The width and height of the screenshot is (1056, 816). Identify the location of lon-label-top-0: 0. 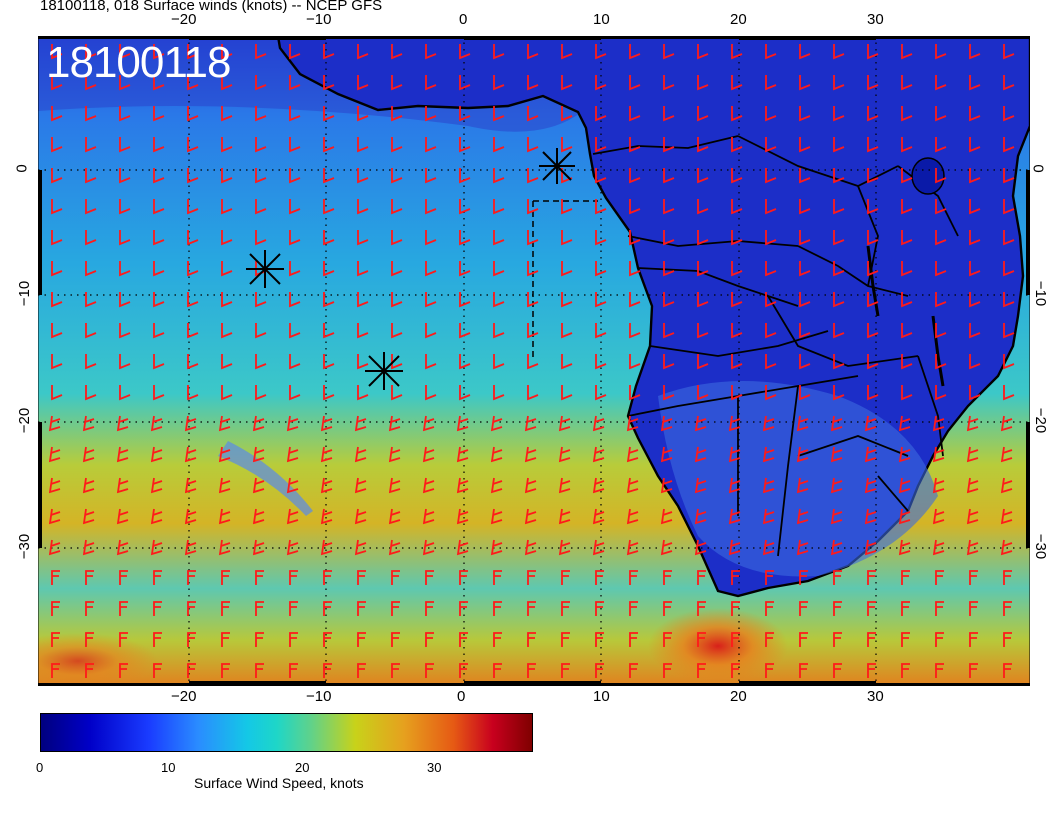
(463, 19).